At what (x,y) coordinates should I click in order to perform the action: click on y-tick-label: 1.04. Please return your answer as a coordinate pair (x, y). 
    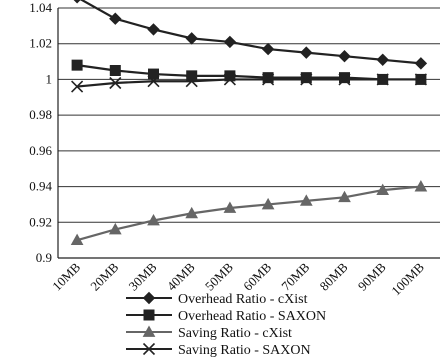
    Looking at the image, I should click on (40, 7).